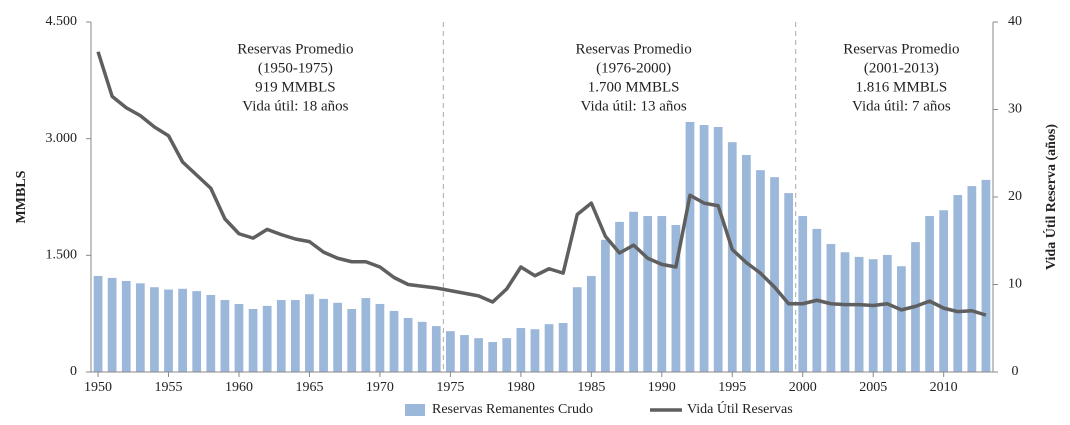 Image resolution: width=1070 pixels, height=425 pixels. What do you see at coordinates (902, 87) in the screenshot?
I see `annotation: 1.816 MMBLS` at bounding box center [902, 87].